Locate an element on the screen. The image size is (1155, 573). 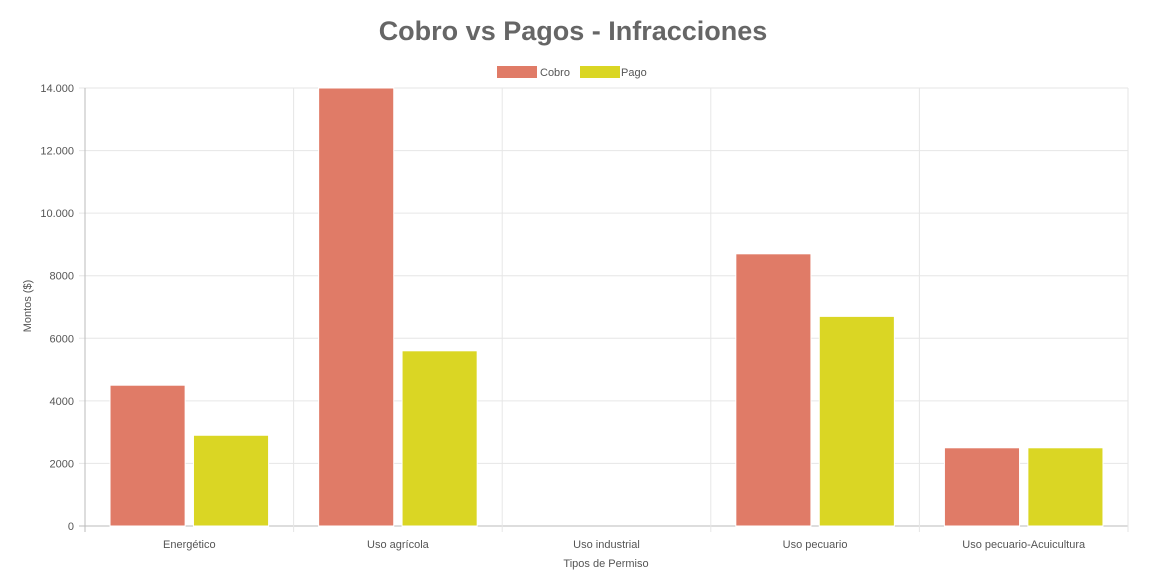
chart-title: Cobro vs Pagos - Infracciones is located at coordinates (573, 31).